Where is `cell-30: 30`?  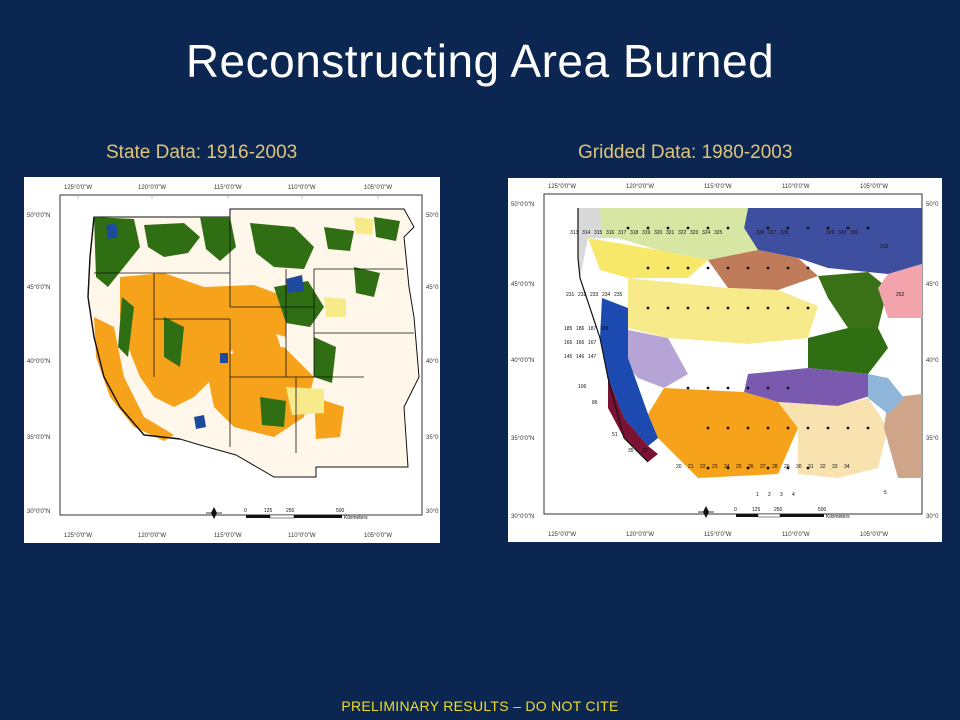
cell-30: 30 is located at coordinates (799, 467).